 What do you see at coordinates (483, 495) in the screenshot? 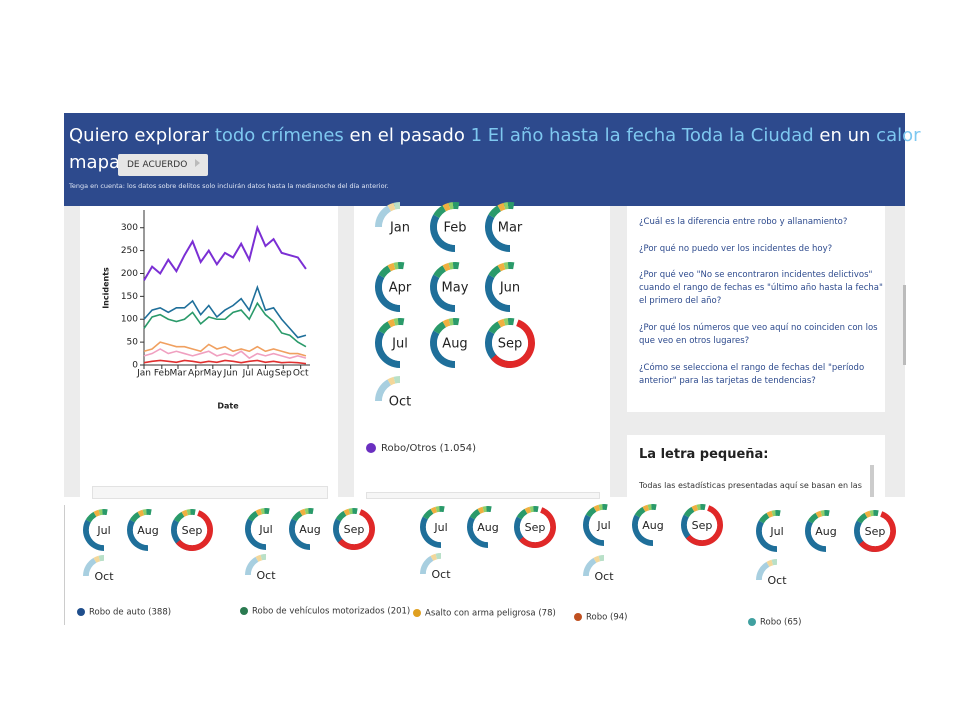
I see `months-card-footer` at bounding box center [483, 495].